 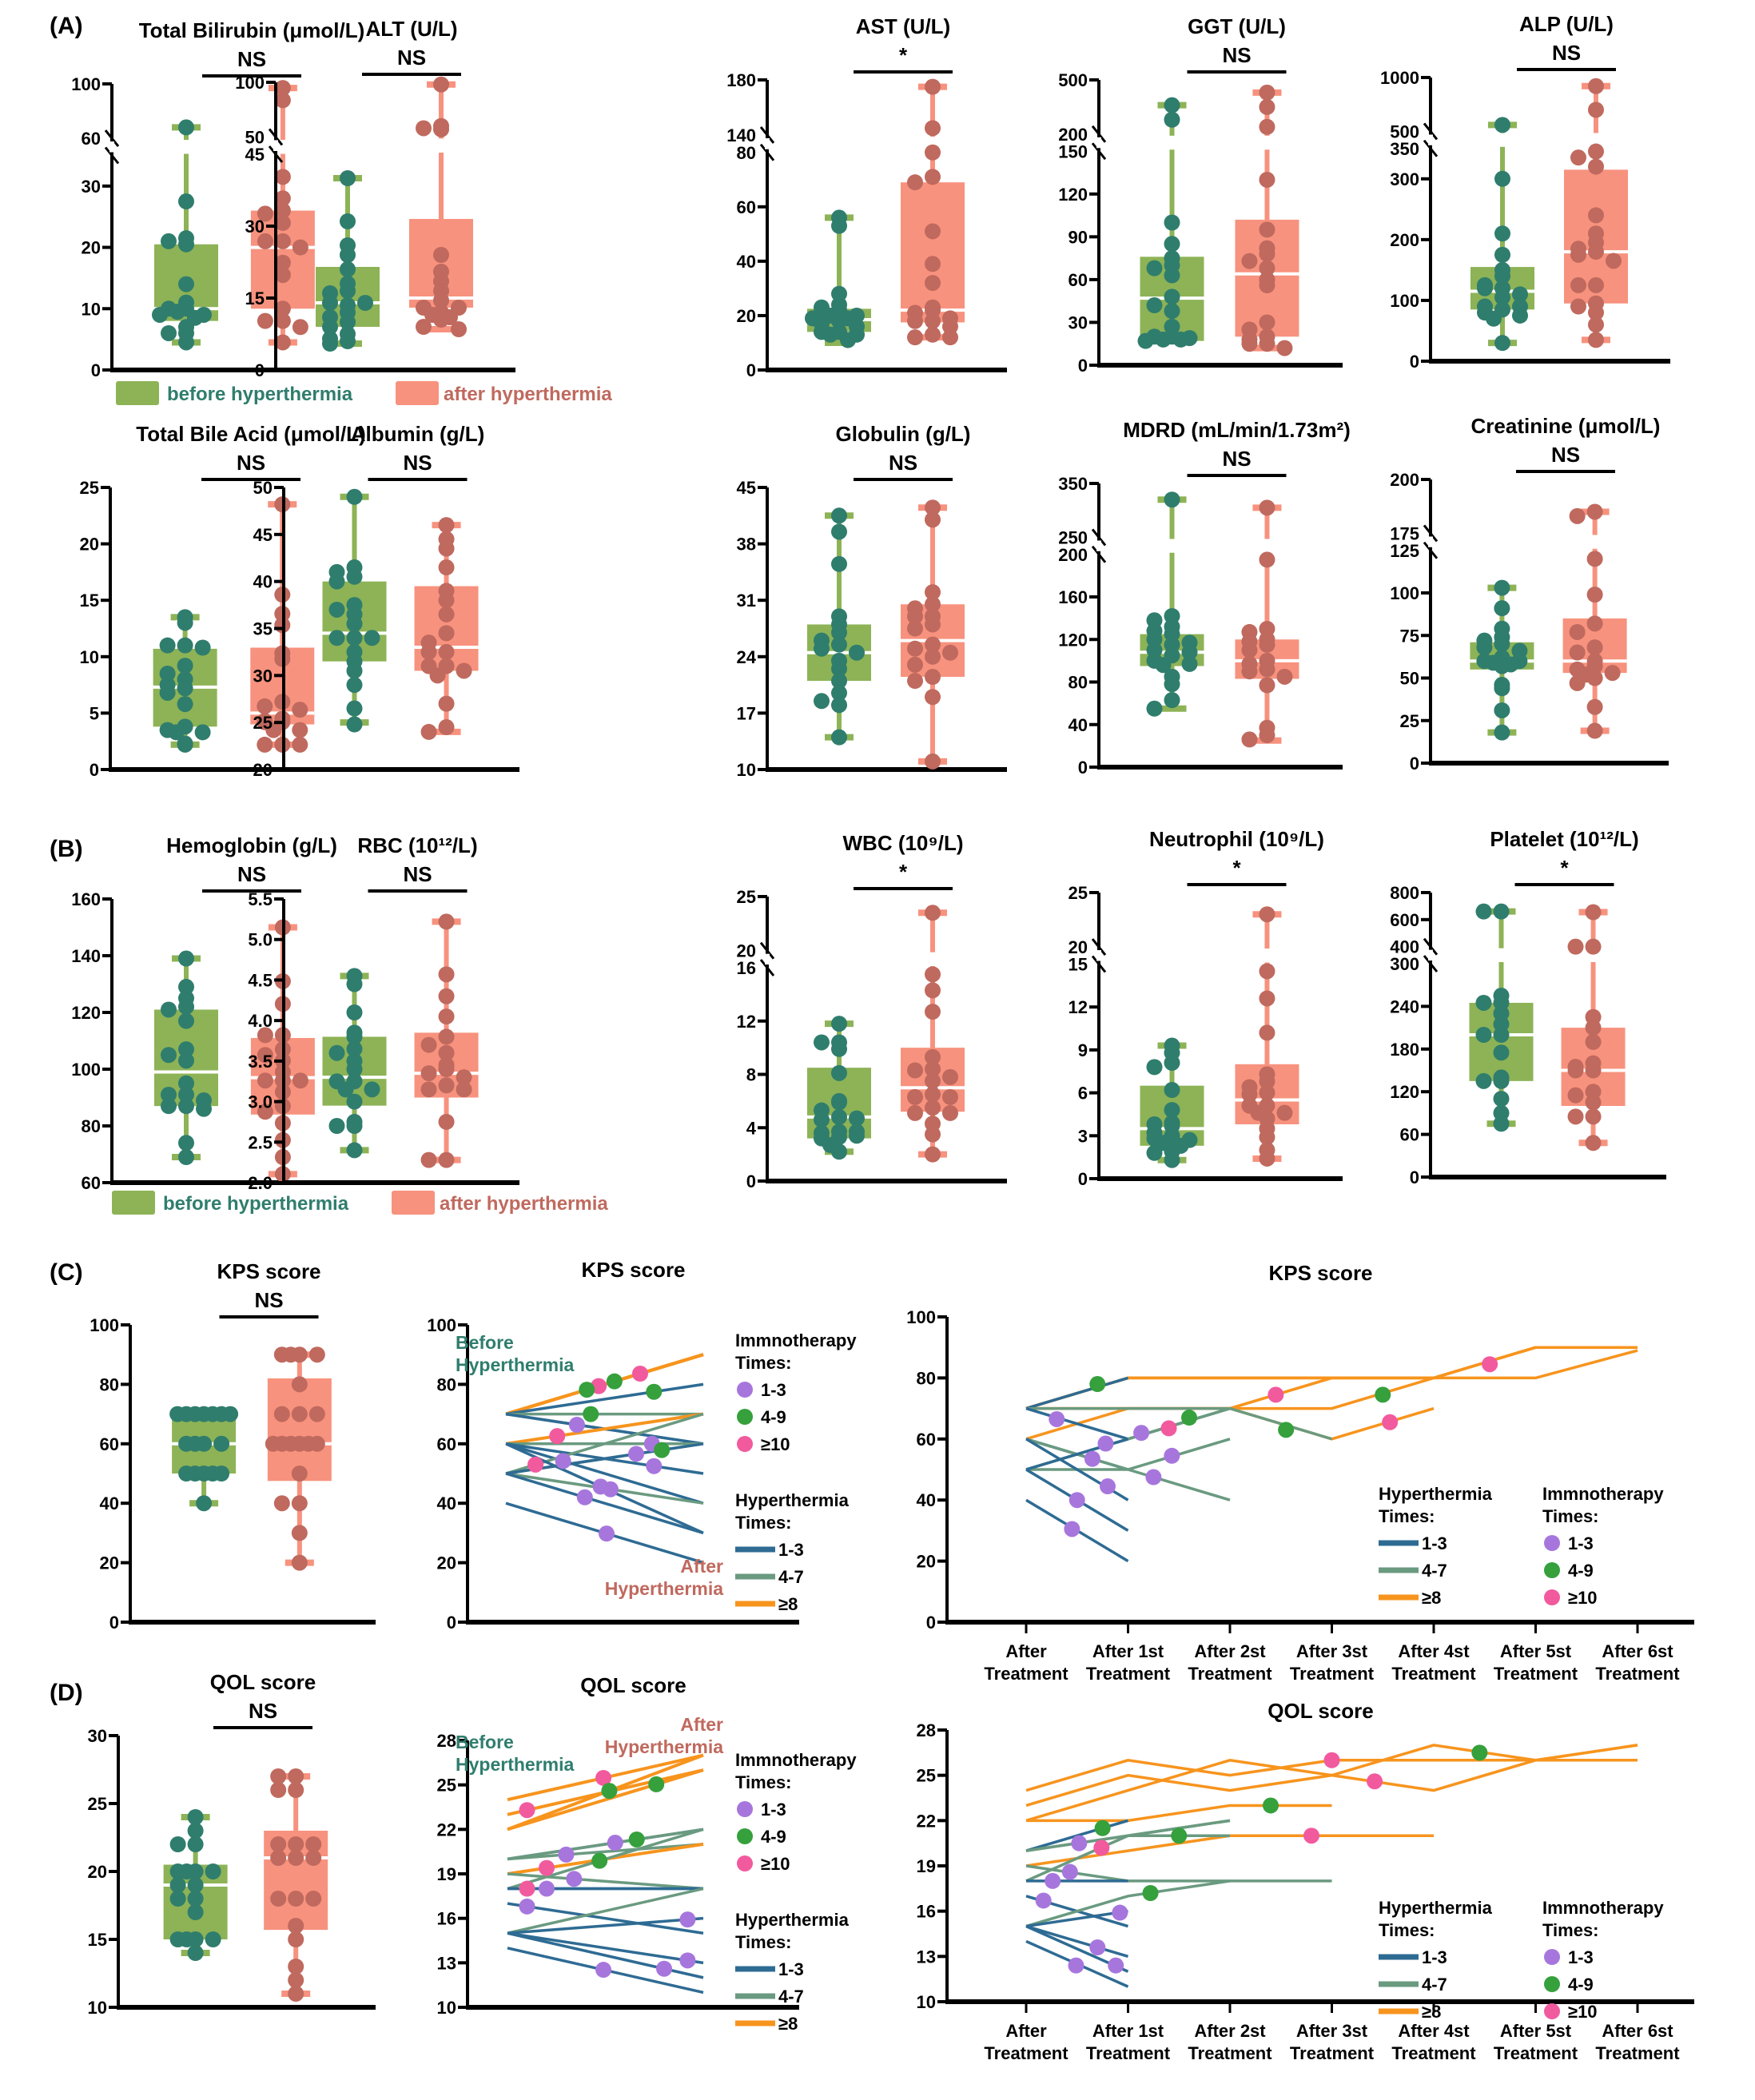 What do you see at coordinates (97, 1804) in the screenshot?
I see `y-tick-label: 25` at bounding box center [97, 1804].